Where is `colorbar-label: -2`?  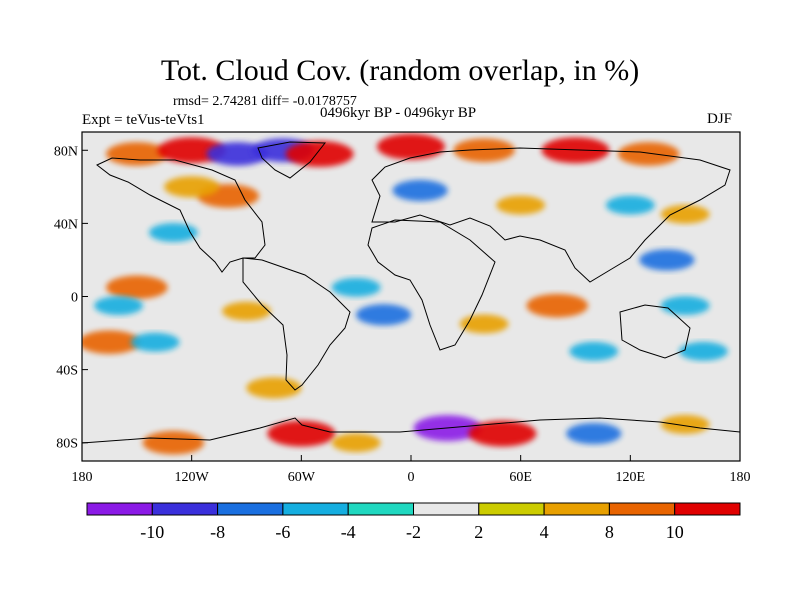 colorbar-label: -2 is located at coordinates (413, 532).